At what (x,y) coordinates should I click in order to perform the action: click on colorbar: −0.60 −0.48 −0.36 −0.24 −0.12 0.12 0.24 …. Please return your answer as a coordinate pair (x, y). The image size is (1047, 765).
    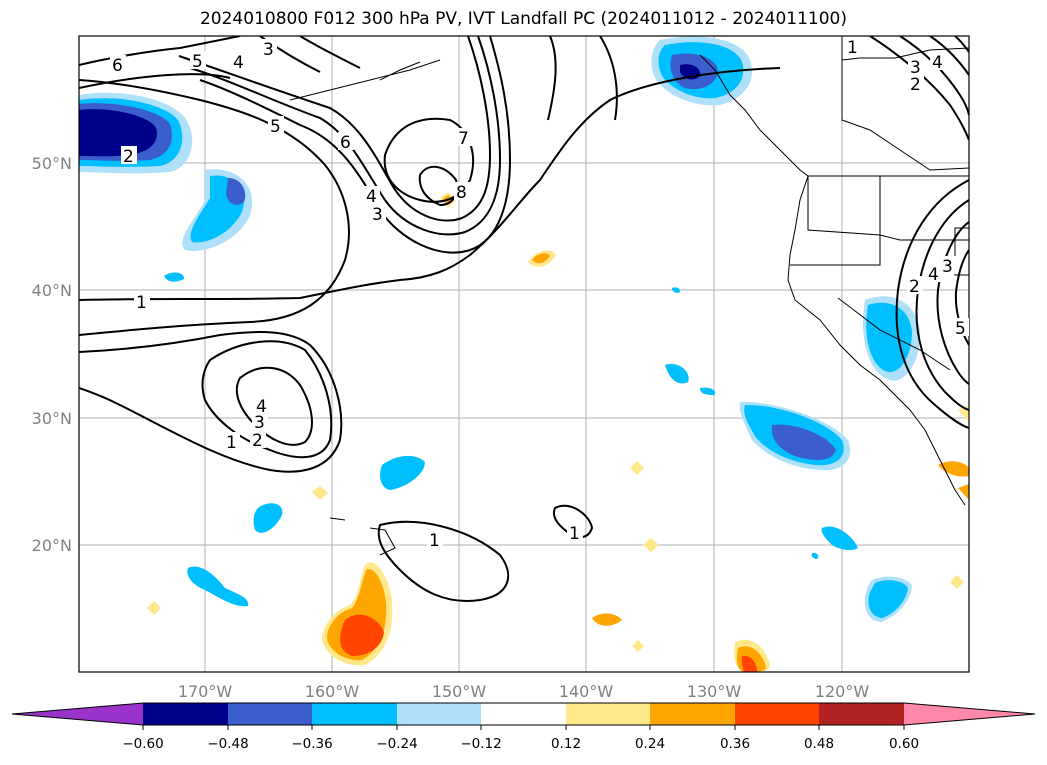
    Looking at the image, I should click on (523, 727).